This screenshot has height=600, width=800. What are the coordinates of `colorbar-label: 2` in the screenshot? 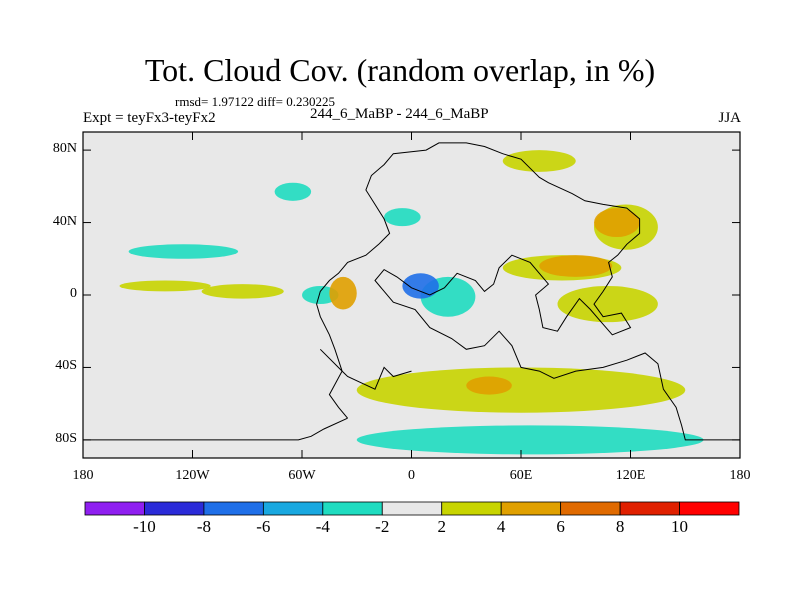 It's located at (441, 526).